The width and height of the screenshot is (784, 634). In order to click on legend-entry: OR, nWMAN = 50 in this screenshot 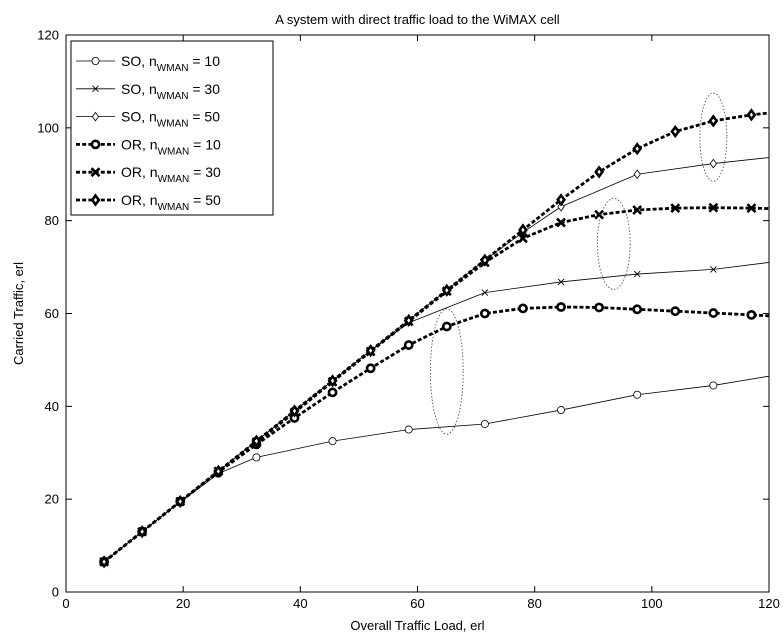, I will do `click(148, 202)`.